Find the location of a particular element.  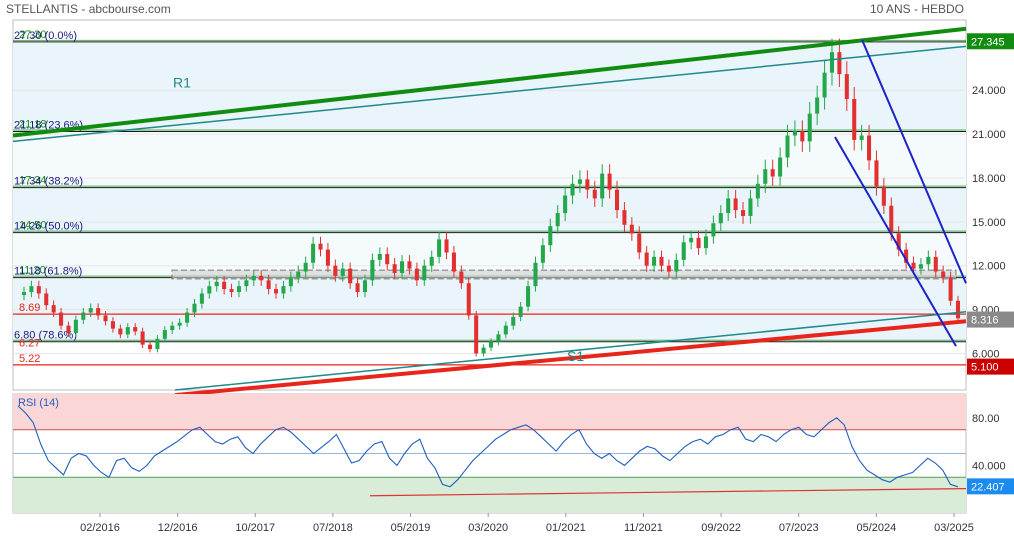

support-trendline-red is located at coordinates (570, 358).